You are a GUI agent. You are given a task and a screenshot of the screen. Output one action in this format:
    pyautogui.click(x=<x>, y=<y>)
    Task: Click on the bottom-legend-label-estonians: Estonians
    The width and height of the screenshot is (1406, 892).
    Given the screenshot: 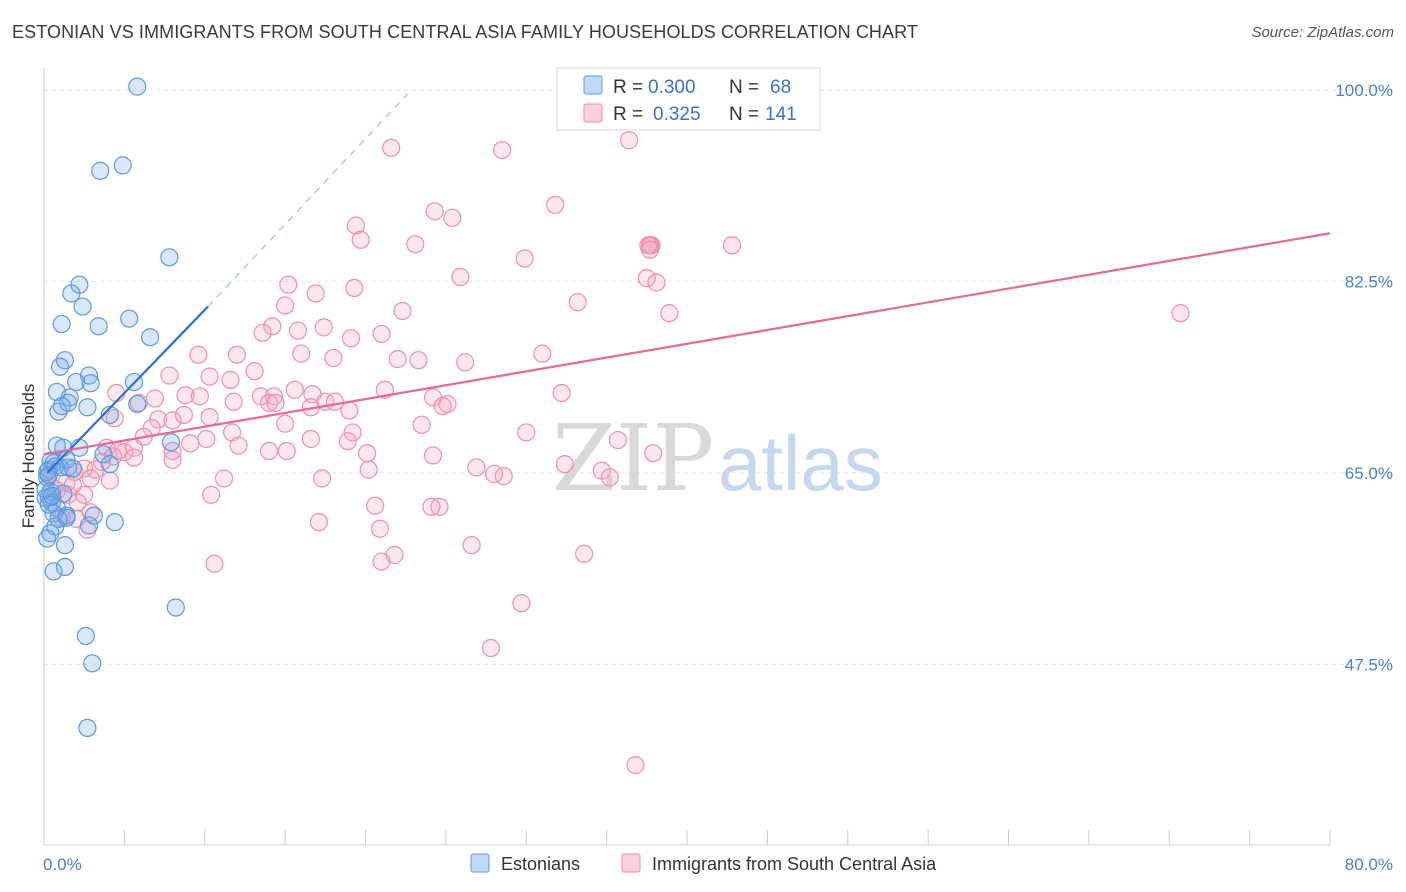 What is the action you would take?
    pyautogui.click(x=540, y=864)
    